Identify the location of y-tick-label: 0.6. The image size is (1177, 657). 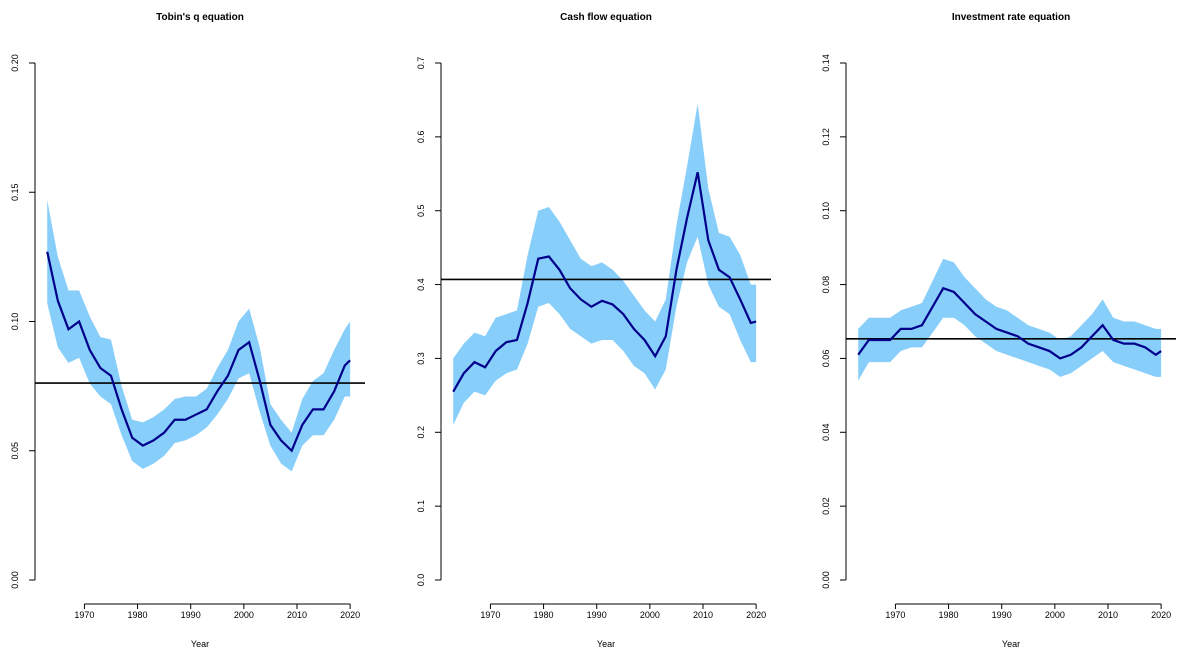
(421, 137).